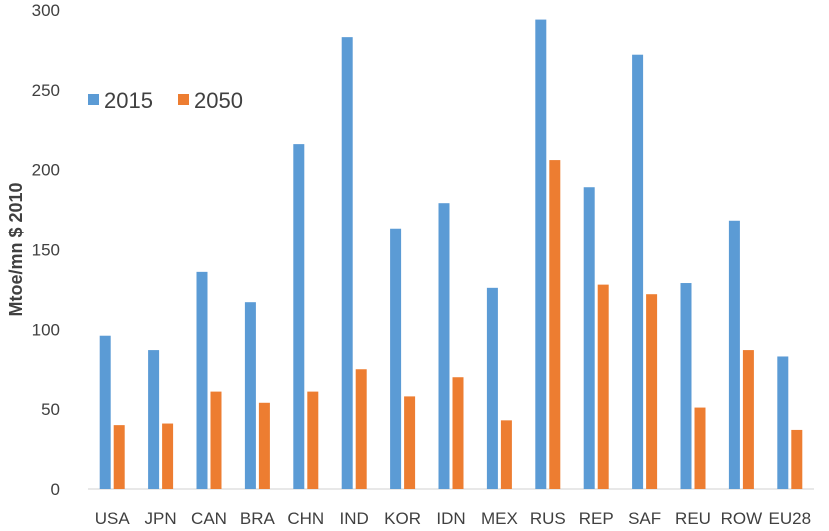 The height and width of the screenshot is (531, 829). I want to click on x-tick-label: EU28, so click(790, 518).